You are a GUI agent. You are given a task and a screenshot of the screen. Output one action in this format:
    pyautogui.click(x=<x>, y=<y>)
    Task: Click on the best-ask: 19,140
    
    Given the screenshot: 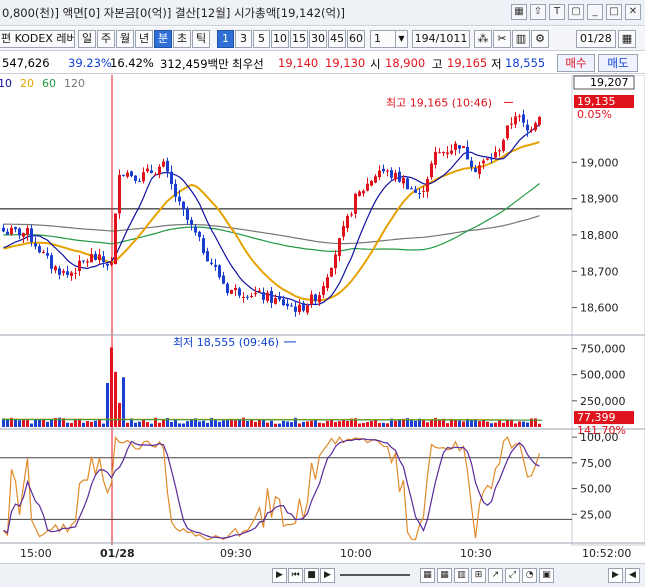 What is the action you would take?
    pyautogui.click(x=298, y=63)
    